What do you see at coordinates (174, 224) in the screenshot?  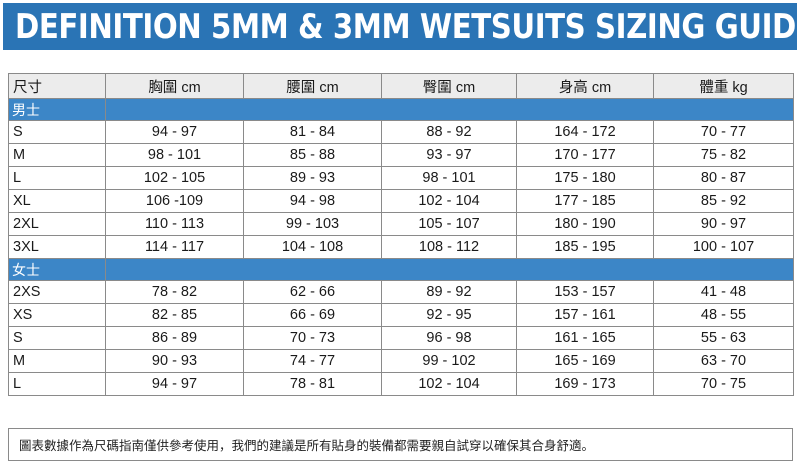 I see `chest-cell: 110 - 113` at bounding box center [174, 224].